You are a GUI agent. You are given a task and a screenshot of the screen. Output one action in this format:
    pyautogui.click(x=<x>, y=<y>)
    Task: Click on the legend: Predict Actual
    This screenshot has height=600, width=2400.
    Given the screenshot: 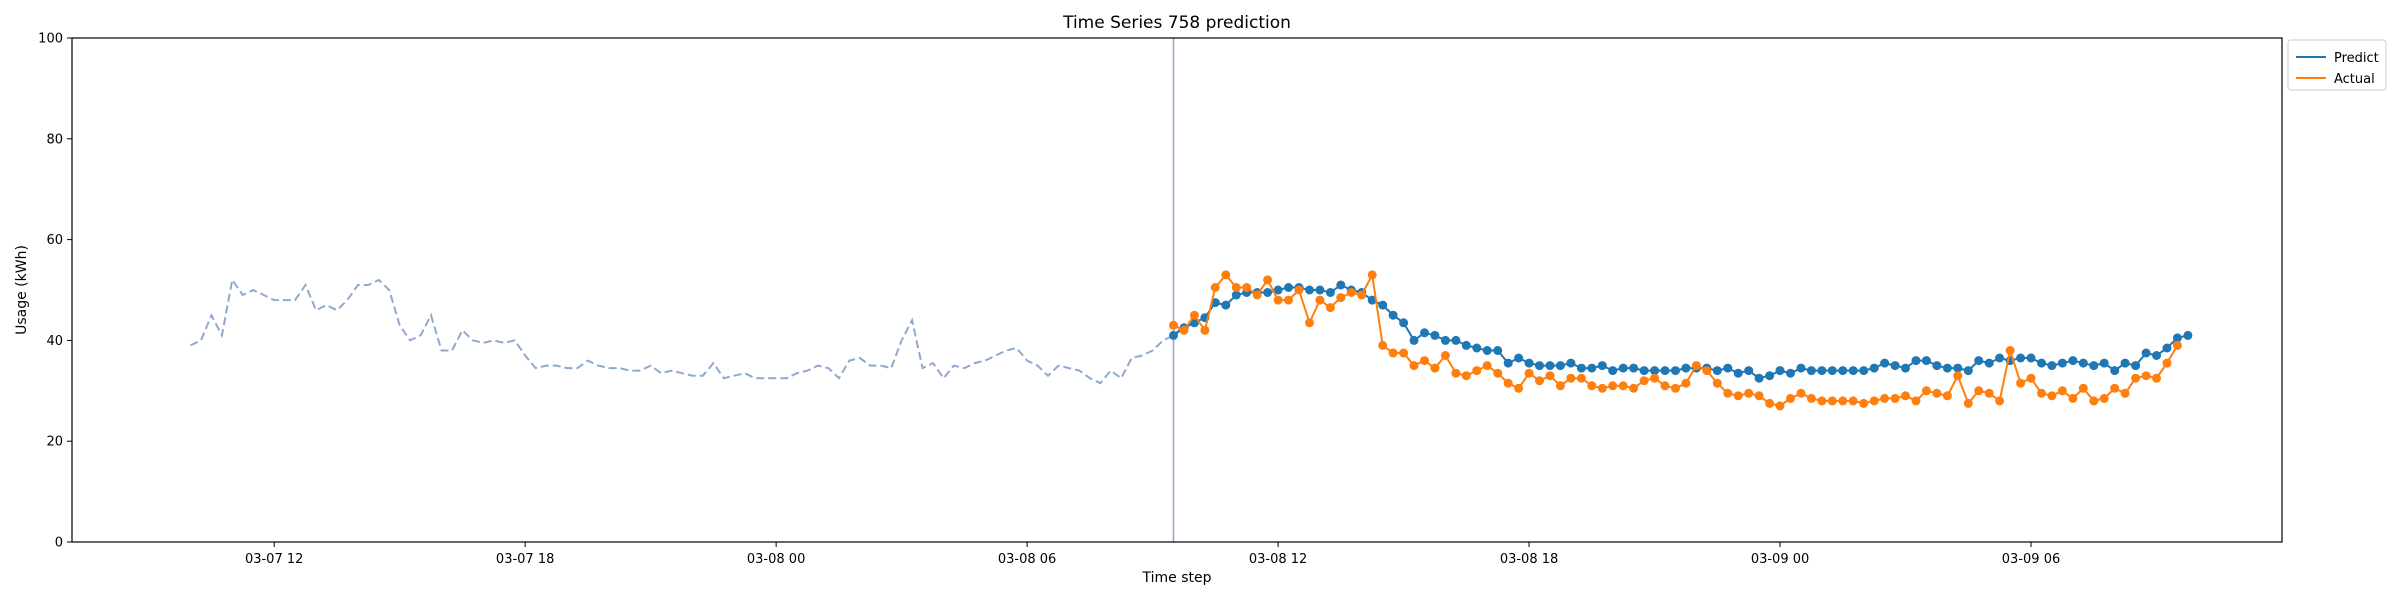 What is the action you would take?
    pyautogui.click(x=2337, y=65)
    